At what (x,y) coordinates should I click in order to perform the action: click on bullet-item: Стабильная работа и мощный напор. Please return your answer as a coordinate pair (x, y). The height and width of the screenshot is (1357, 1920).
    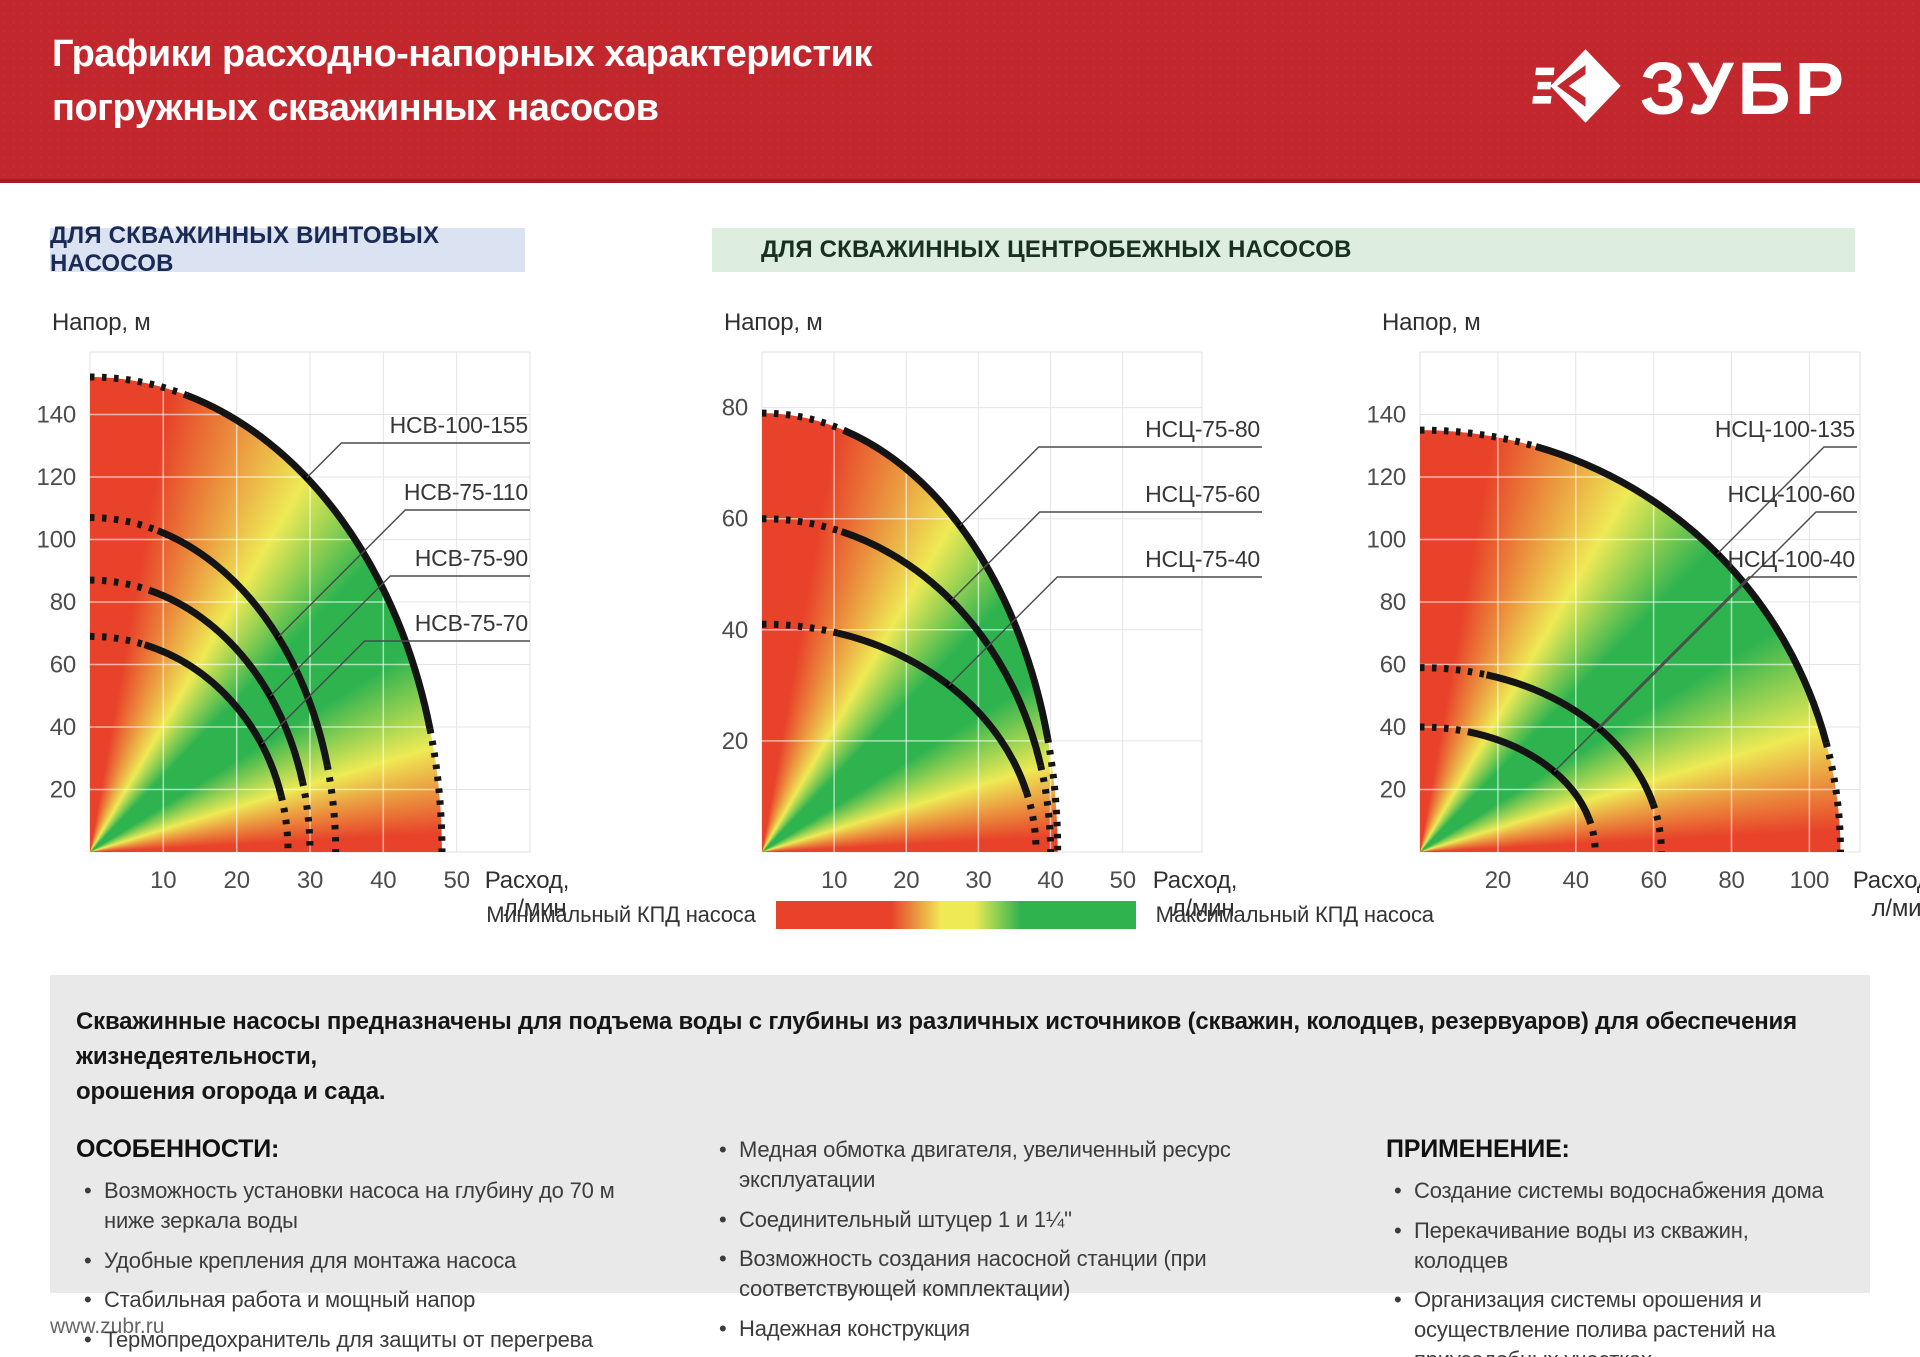
    Looking at the image, I should click on (363, 1300).